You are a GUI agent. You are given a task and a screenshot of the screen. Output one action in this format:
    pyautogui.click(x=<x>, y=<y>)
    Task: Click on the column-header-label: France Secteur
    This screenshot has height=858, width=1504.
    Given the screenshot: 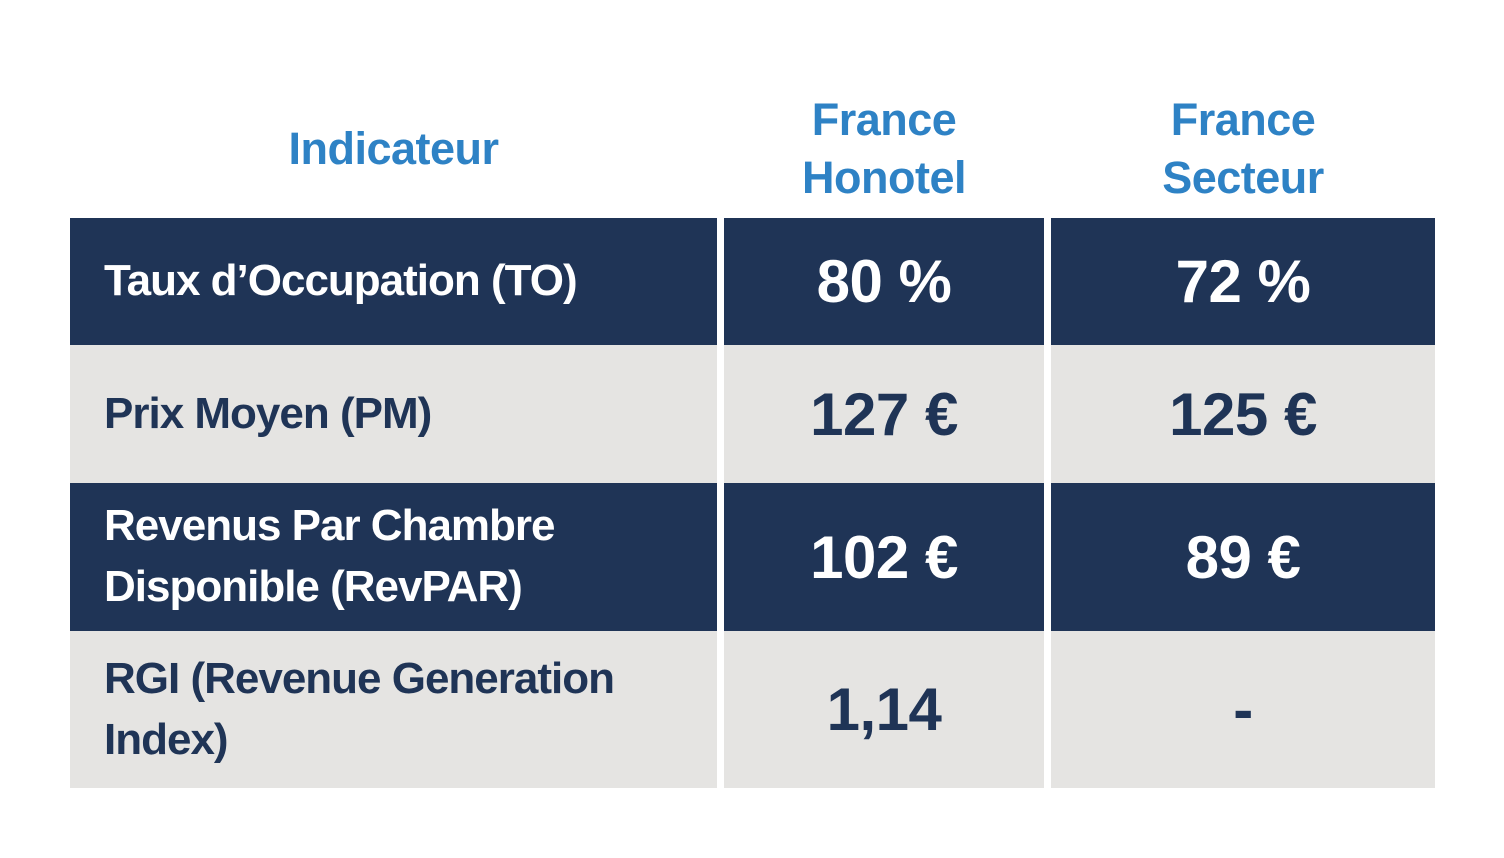 What is the action you would take?
    pyautogui.click(x=1243, y=148)
    